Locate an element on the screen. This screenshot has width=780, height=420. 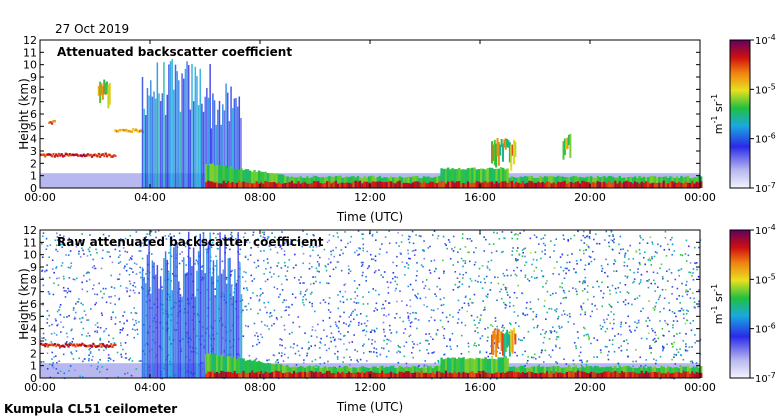
cloud-cell is located at coordinates (512, 150).